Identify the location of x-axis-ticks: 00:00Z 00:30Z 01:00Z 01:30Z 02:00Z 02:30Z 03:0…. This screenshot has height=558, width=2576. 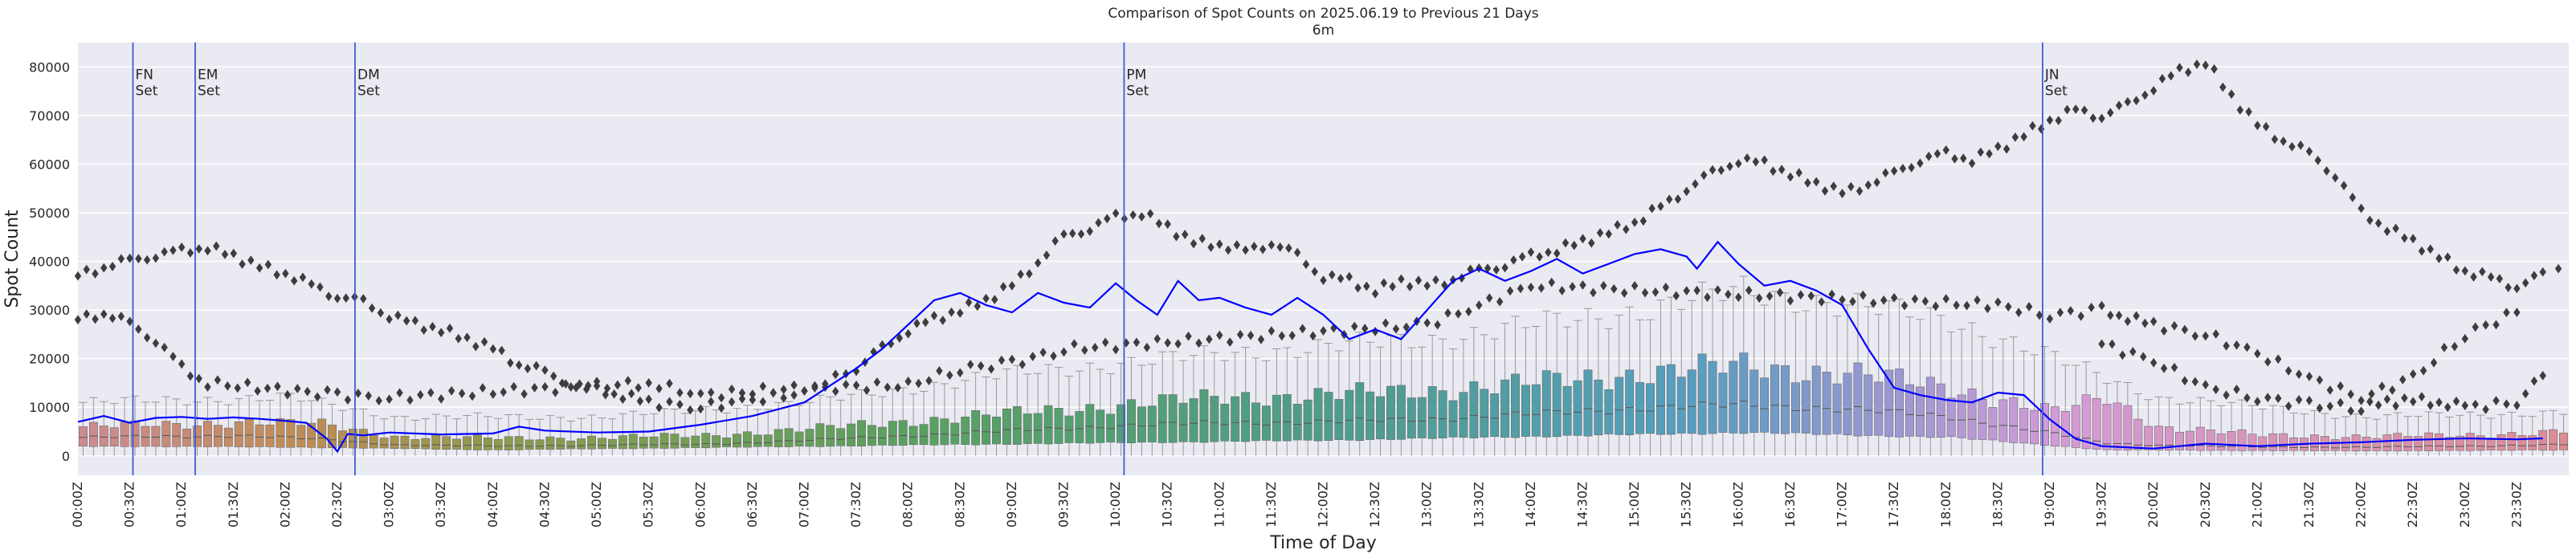
(1297, 504).